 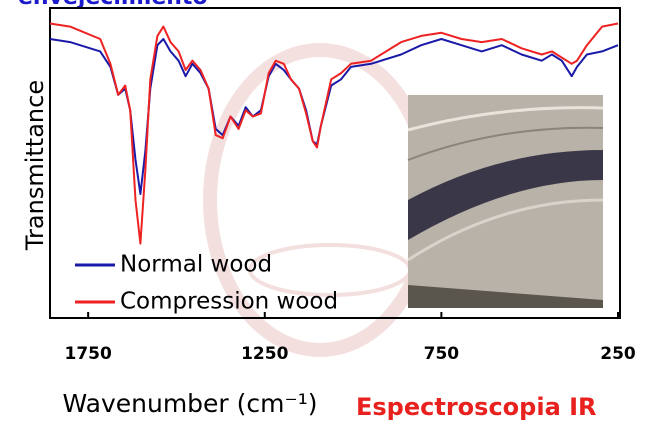 What do you see at coordinates (87, 354) in the screenshot?
I see `x-tick-label: 1750` at bounding box center [87, 354].